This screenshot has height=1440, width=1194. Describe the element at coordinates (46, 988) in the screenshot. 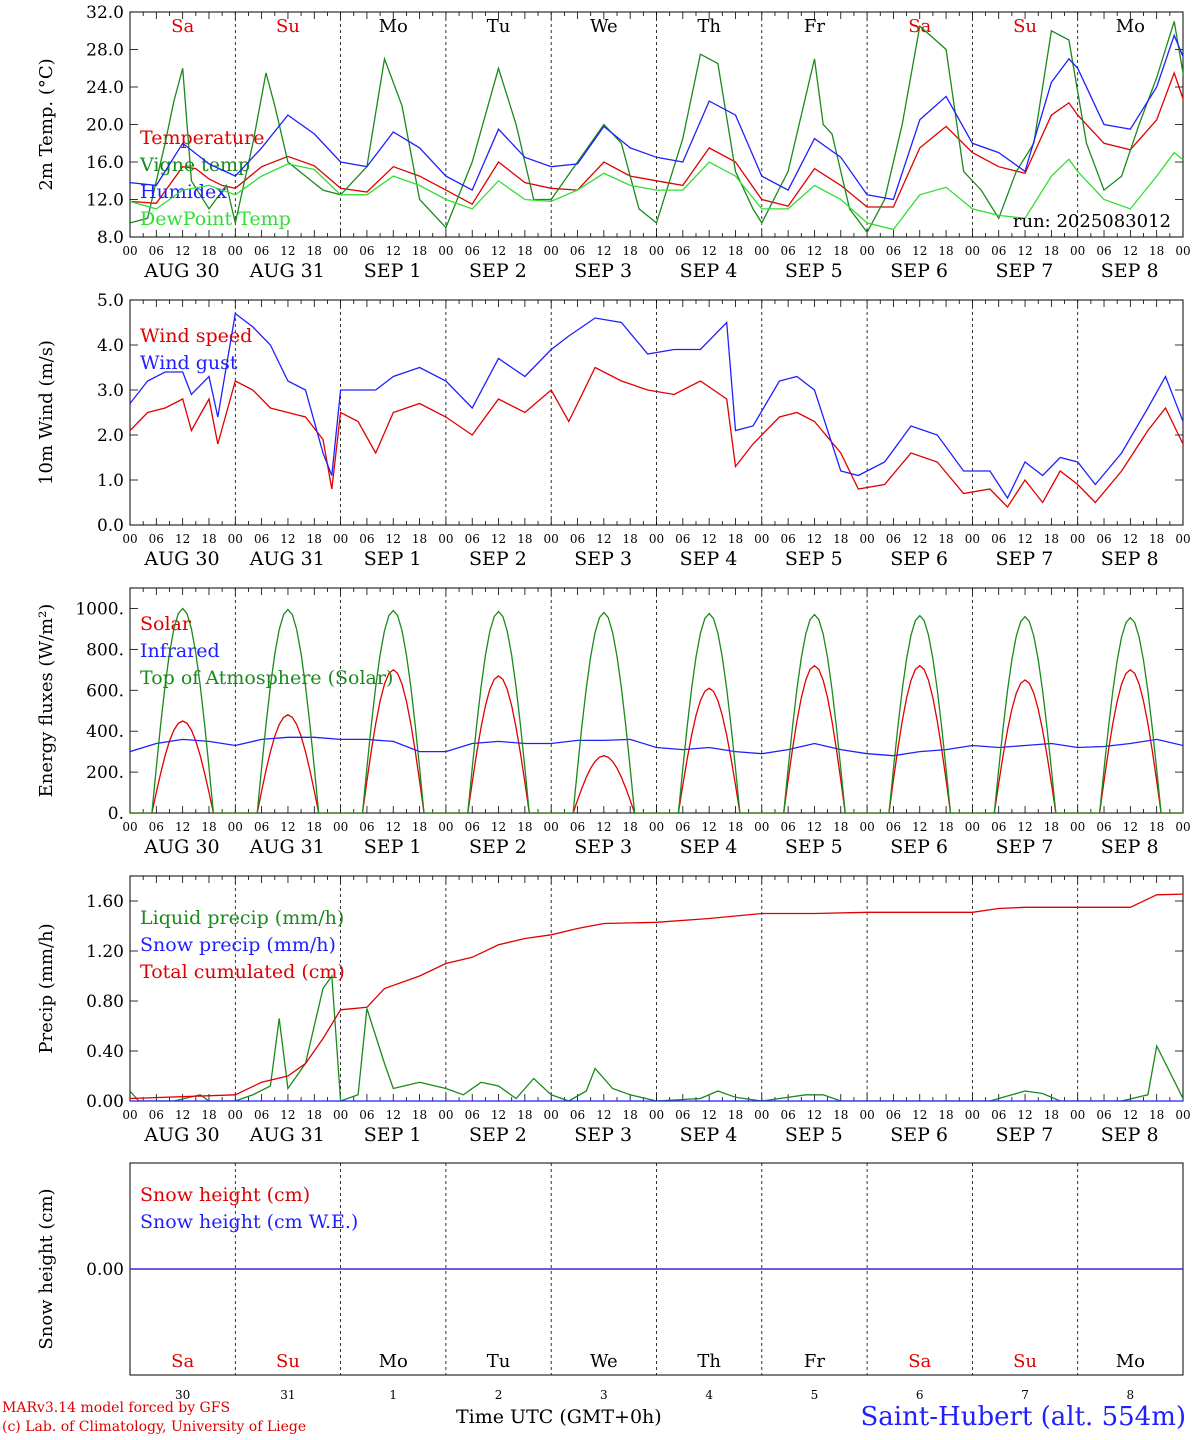

I see `y-axis-label: Precip (mm/h)` at that location.